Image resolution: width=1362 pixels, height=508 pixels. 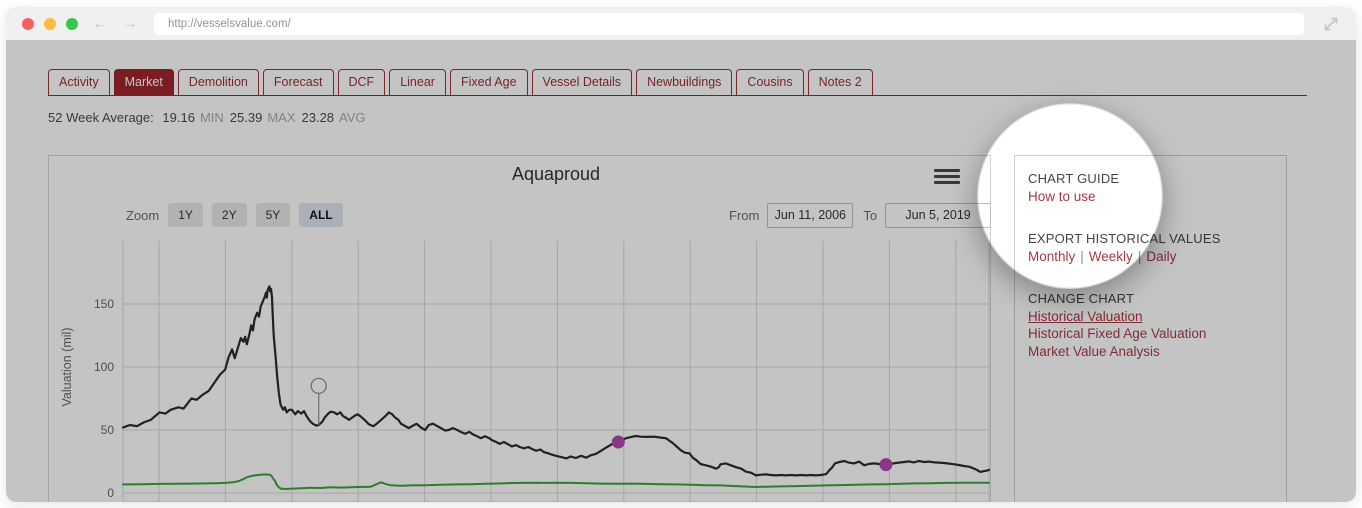 I want to click on chart-menu-icon, so click(x=947, y=178).